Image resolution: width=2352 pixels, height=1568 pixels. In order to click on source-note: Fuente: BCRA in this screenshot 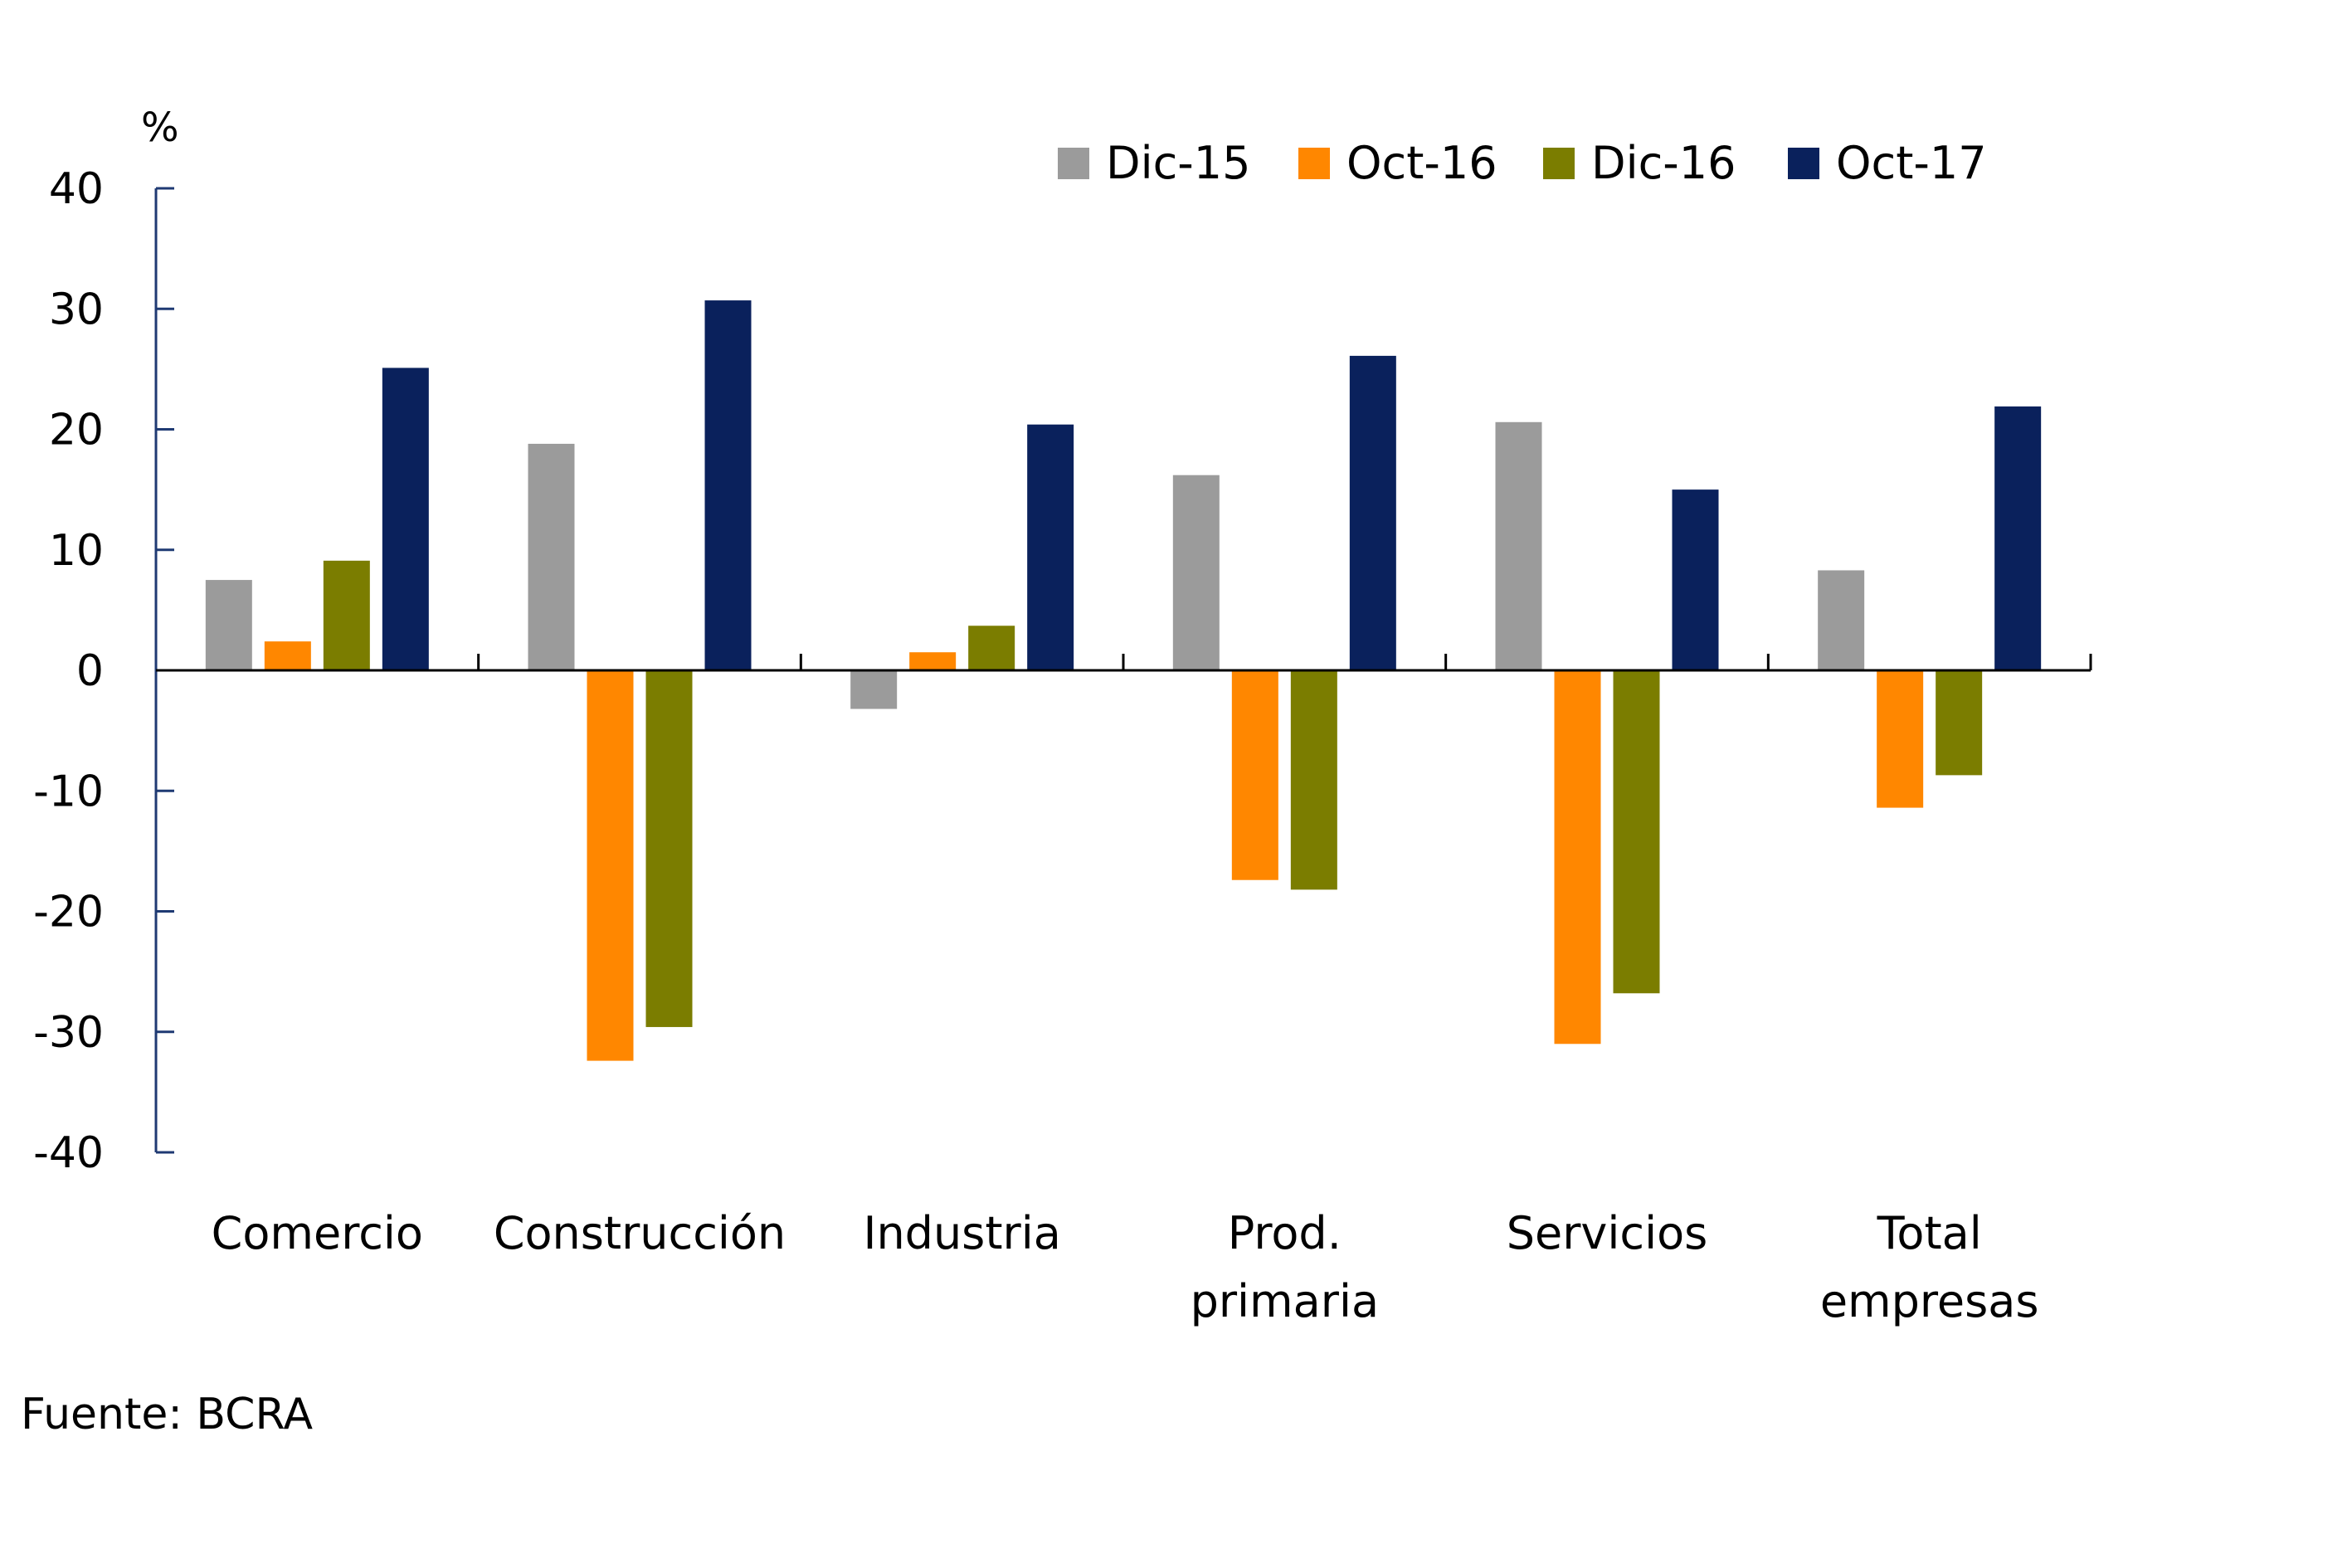, I will do `click(167, 1414)`.